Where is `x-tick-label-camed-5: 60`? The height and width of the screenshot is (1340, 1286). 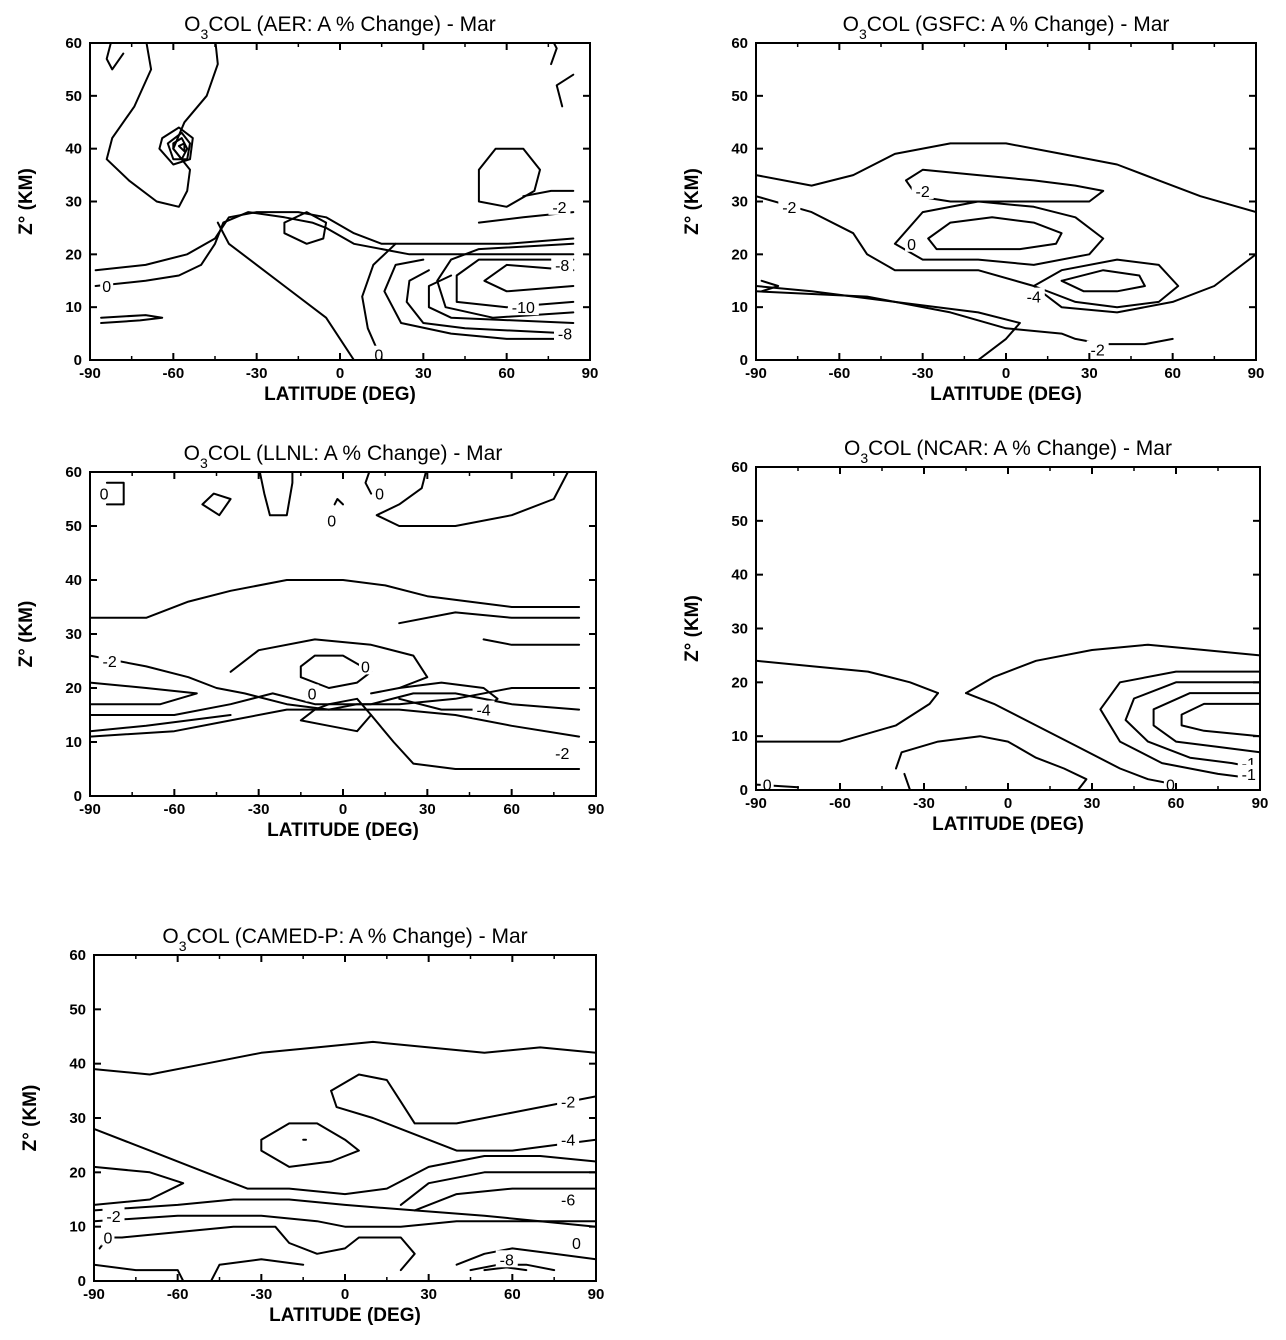 x-tick-label-camed-5: 60 is located at coordinates (512, 1294).